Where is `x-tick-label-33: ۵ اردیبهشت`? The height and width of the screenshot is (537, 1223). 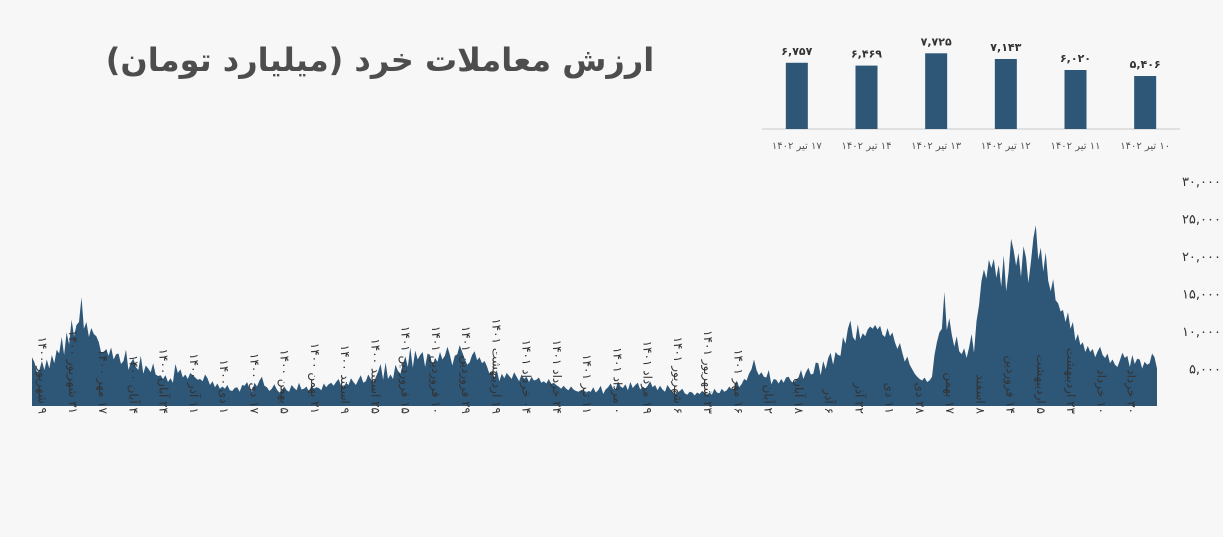
x-tick-label-33: ۵ اردیبهشت is located at coordinates (1040, 384).